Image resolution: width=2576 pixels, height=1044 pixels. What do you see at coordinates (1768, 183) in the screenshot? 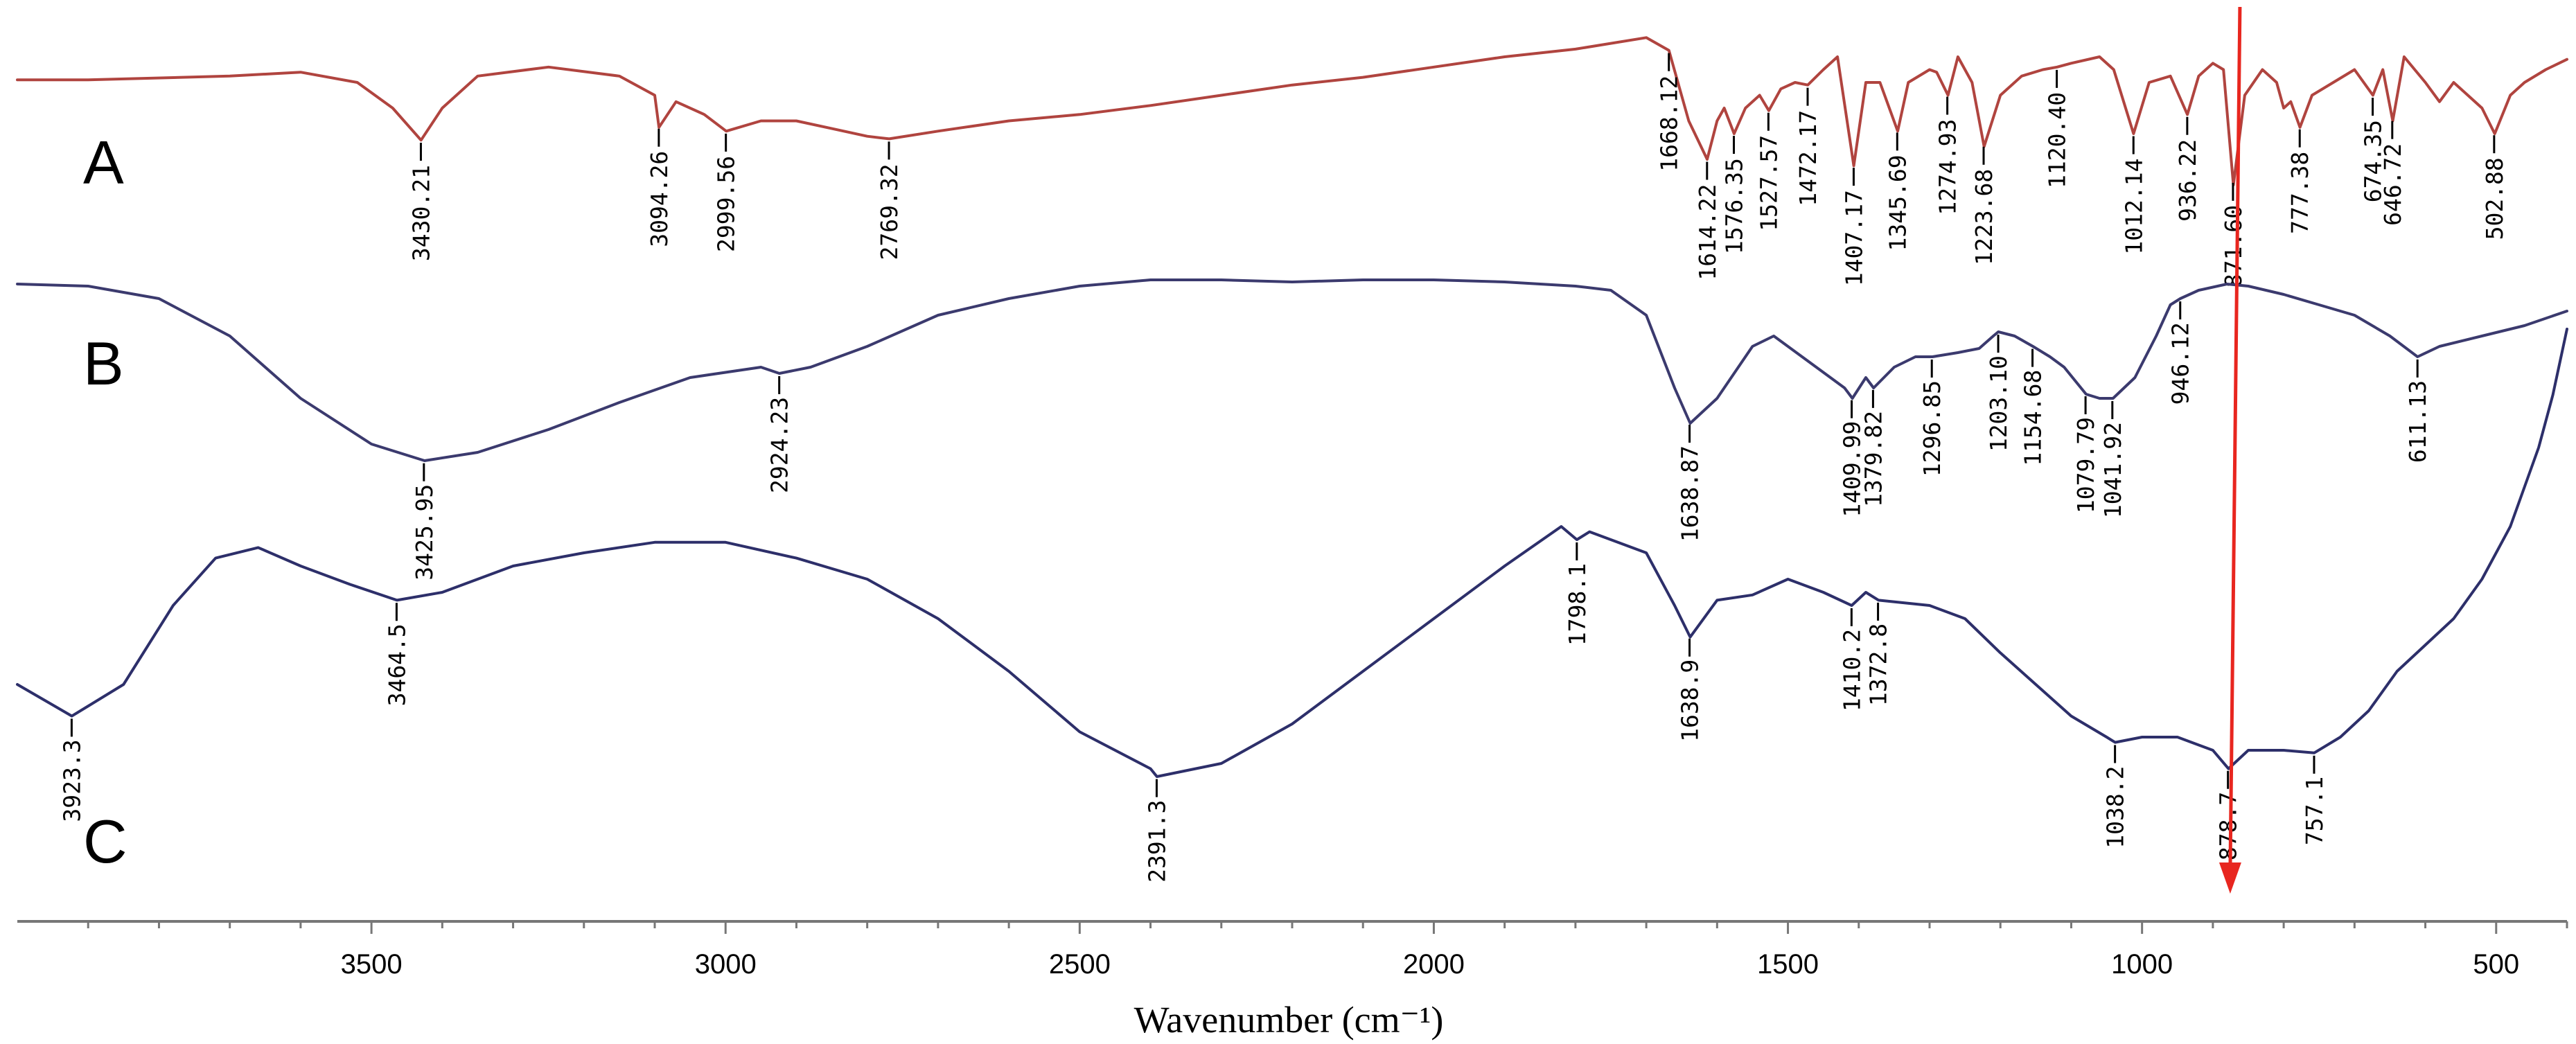
I see `peak-label: 1527.57` at bounding box center [1768, 183].